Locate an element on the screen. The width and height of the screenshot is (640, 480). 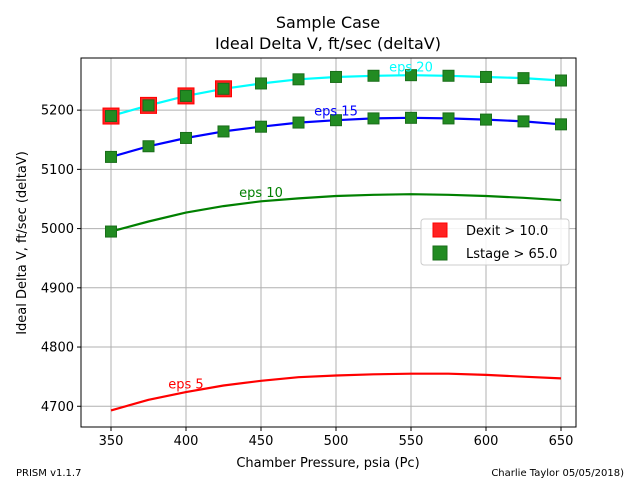
y-tick-label: 4900 is located at coordinates (57, 288).